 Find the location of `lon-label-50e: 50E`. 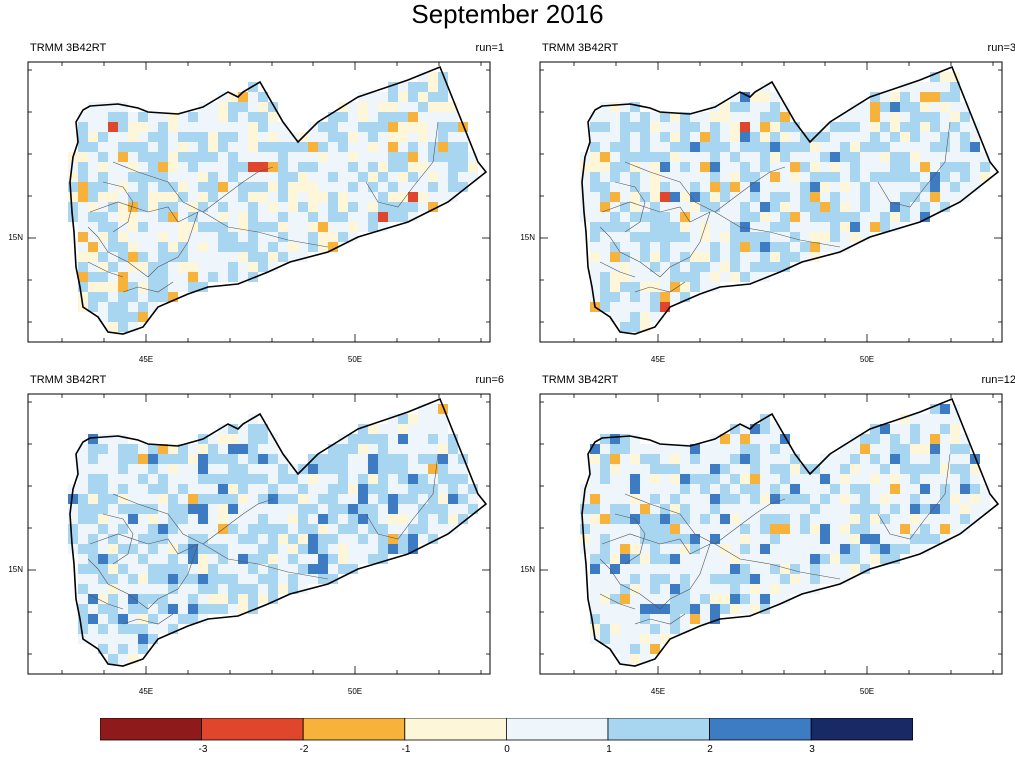

lon-label-50e: 50E is located at coordinates (355, 359).